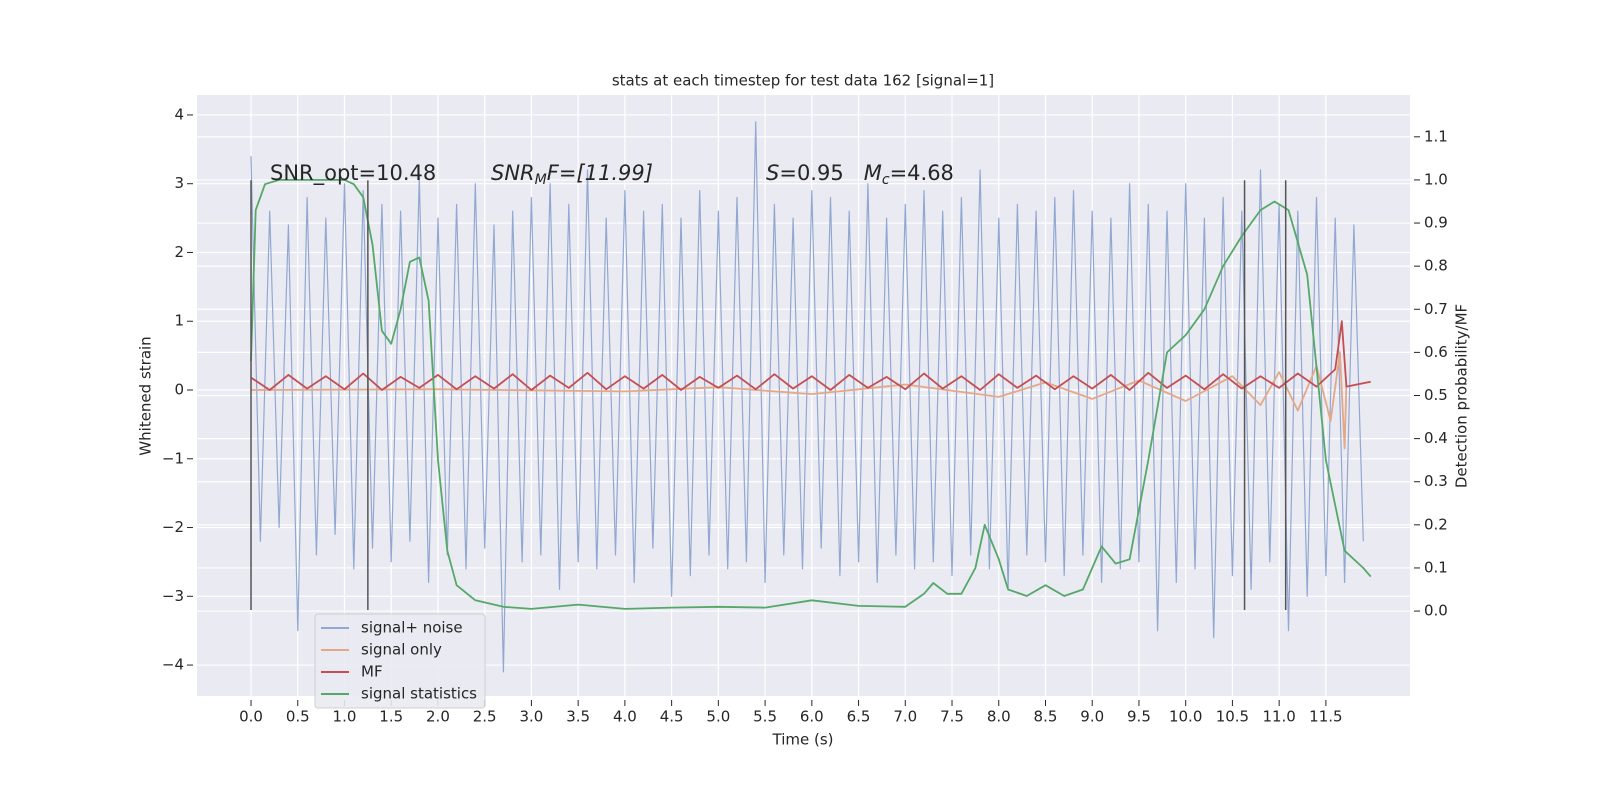 The image size is (1600, 800). I want to click on x-tick-label: 4.5, so click(672, 717).